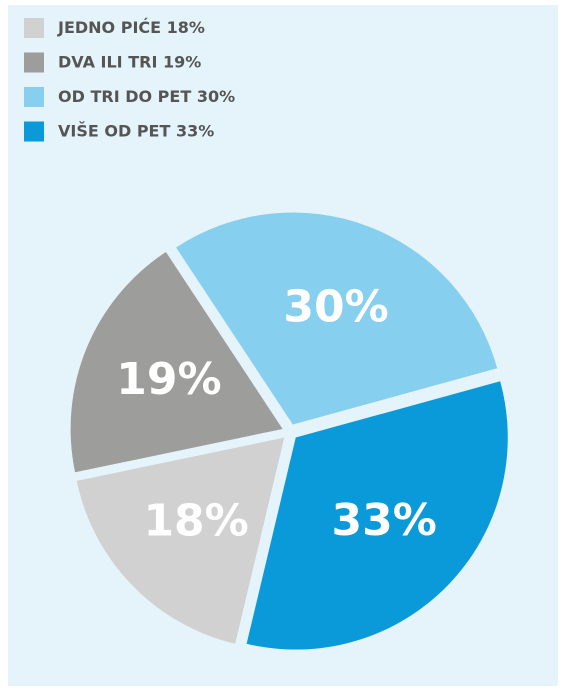  What do you see at coordinates (124, 96) in the screenshot?
I see `legend-category: OD TRI DO PET` at bounding box center [124, 96].